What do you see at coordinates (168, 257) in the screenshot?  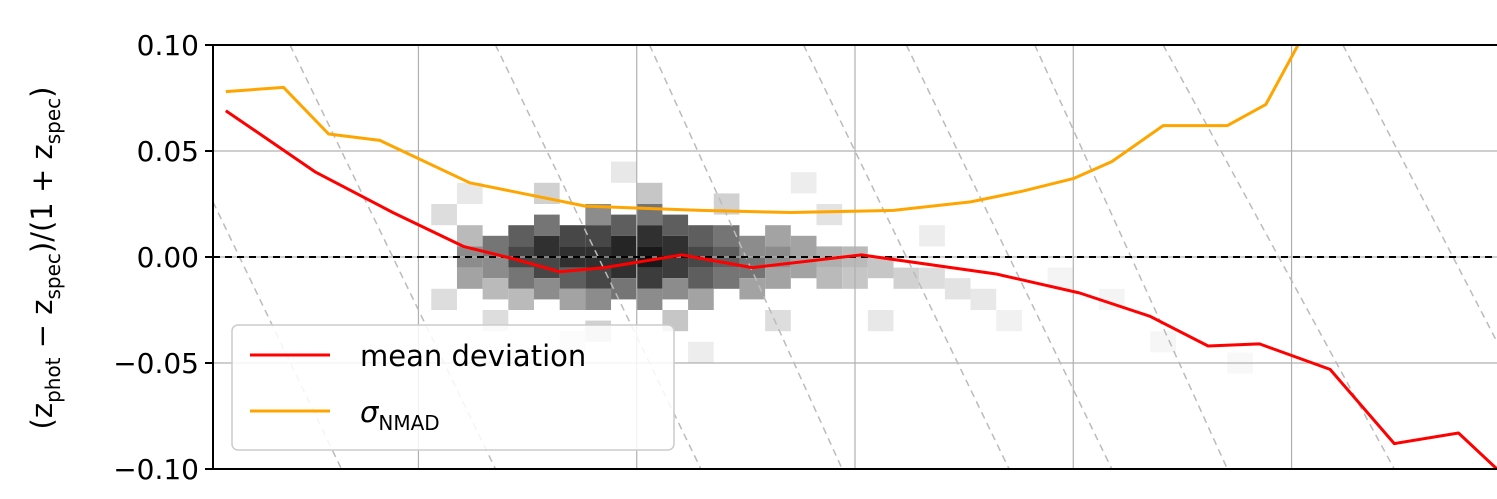 I see `y-tick-label: 0.00` at bounding box center [168, 257].